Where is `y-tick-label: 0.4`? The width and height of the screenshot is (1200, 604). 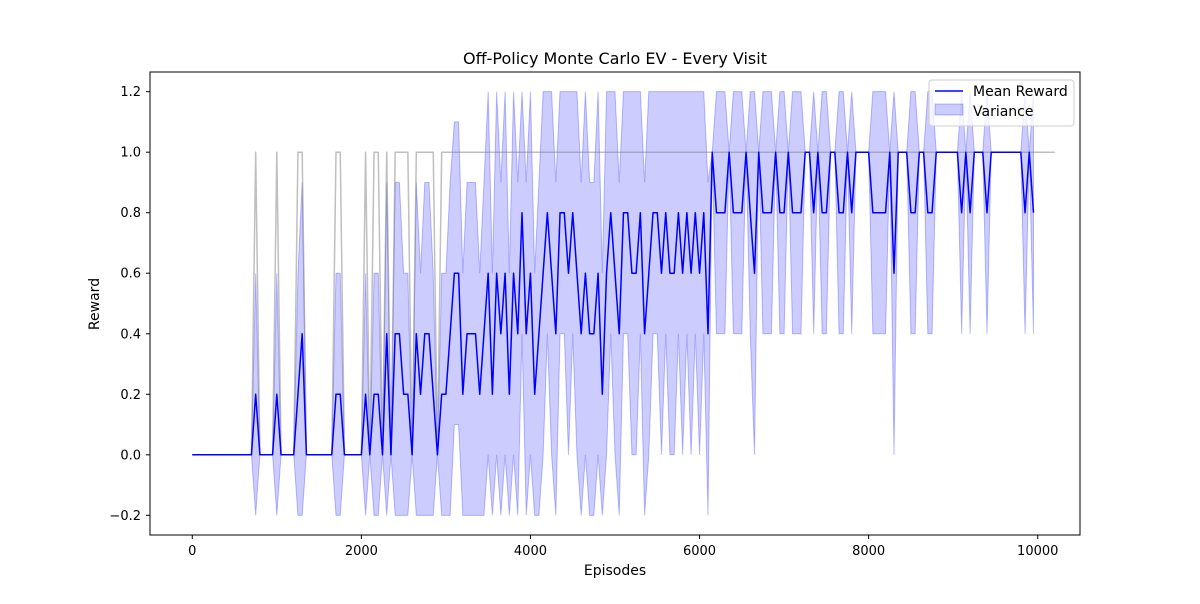 y-tick-label: 0.4 is located at coordinates (130, 334).